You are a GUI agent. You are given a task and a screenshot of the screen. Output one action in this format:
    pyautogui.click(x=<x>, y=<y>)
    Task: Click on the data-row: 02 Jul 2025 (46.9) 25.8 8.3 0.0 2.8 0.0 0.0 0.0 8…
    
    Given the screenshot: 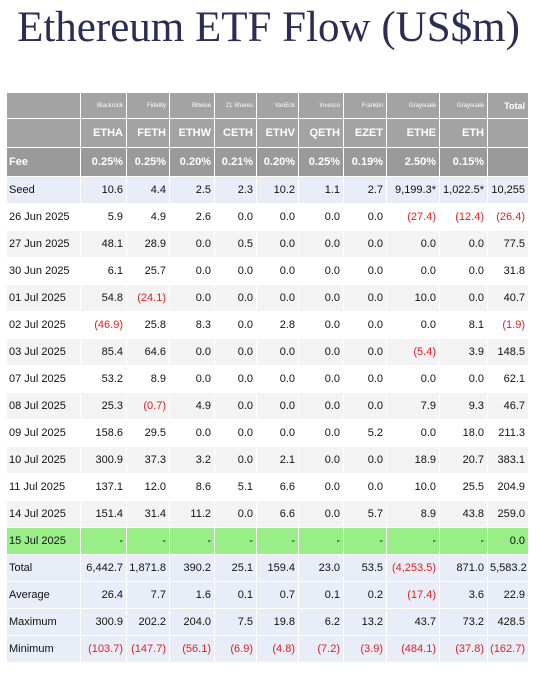 What is the action you would take?
    pyautogui.click(x=267, y=325)
    